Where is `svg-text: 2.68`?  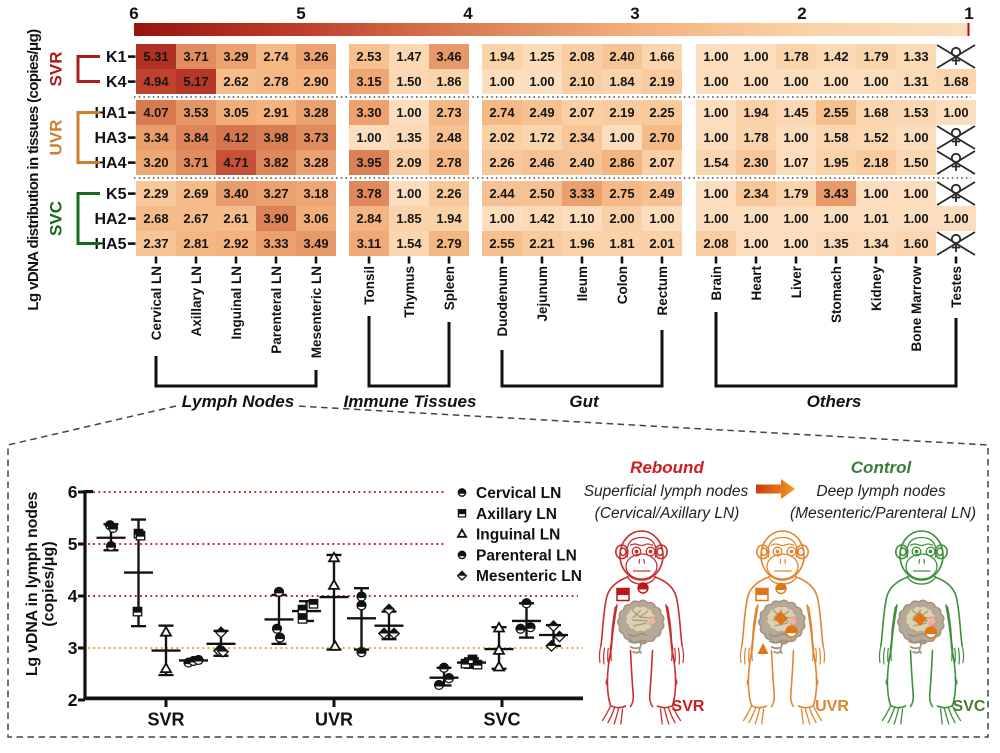
svg-text: 2.68 is located at coordinates (155, 218).